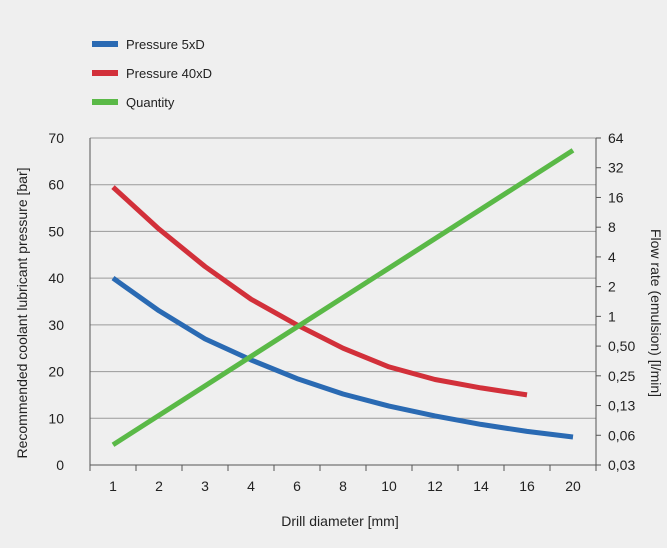 This screenshot has width=667, height=548. Describe the element at coordinates (527, 486) in the screenshot. I see `x-tick-label: 16` at that location.